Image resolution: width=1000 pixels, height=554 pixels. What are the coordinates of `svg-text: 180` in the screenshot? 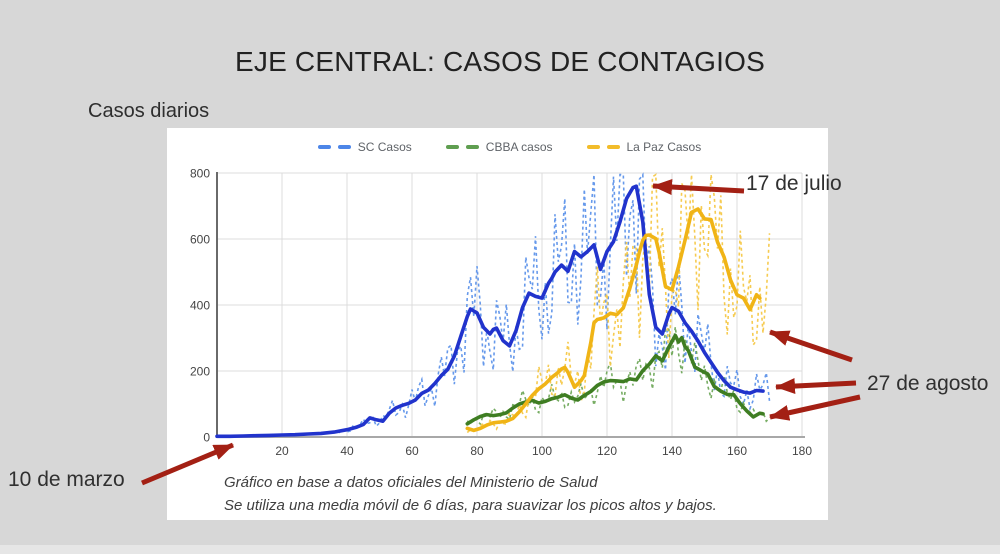 It's located at (802, 451).